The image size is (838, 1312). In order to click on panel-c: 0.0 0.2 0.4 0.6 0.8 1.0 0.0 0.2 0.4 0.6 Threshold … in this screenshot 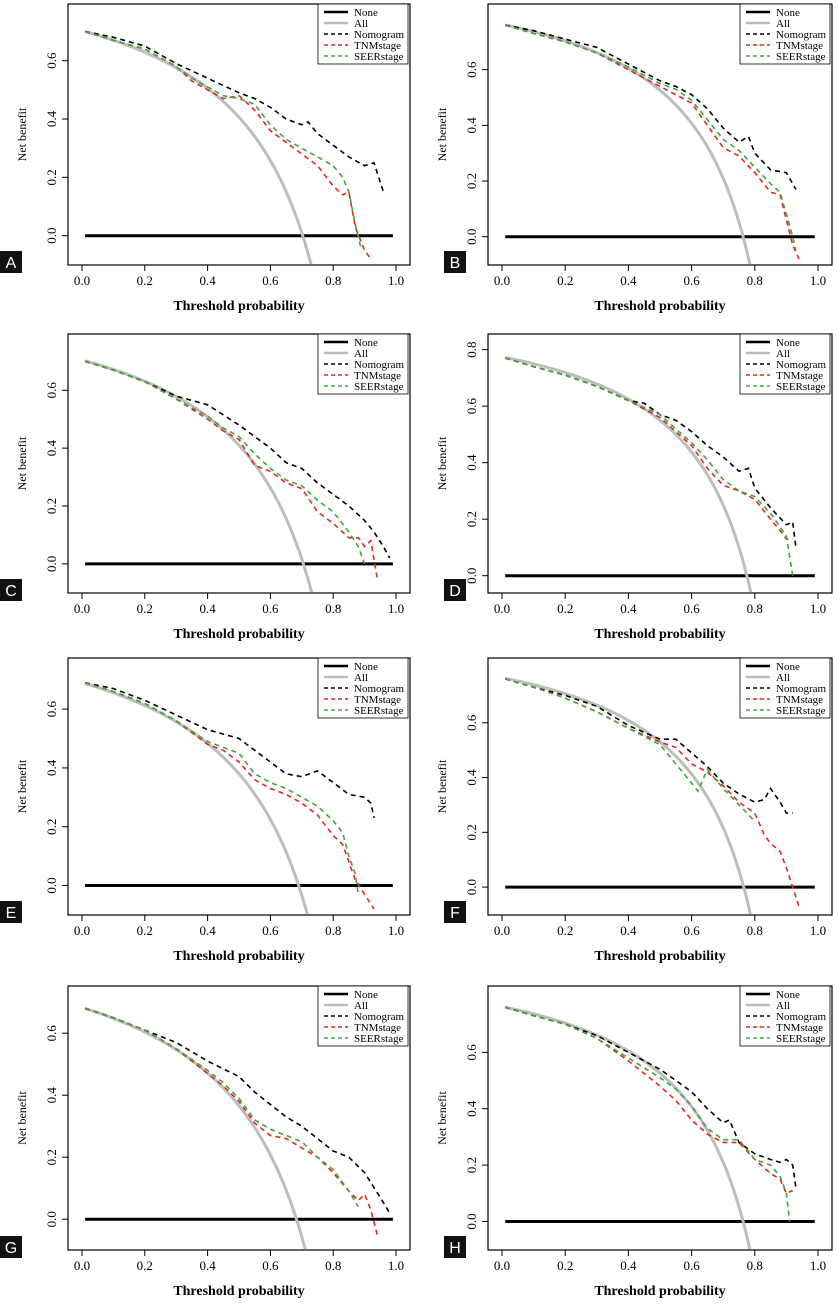, I will do `click(205, 487)`.